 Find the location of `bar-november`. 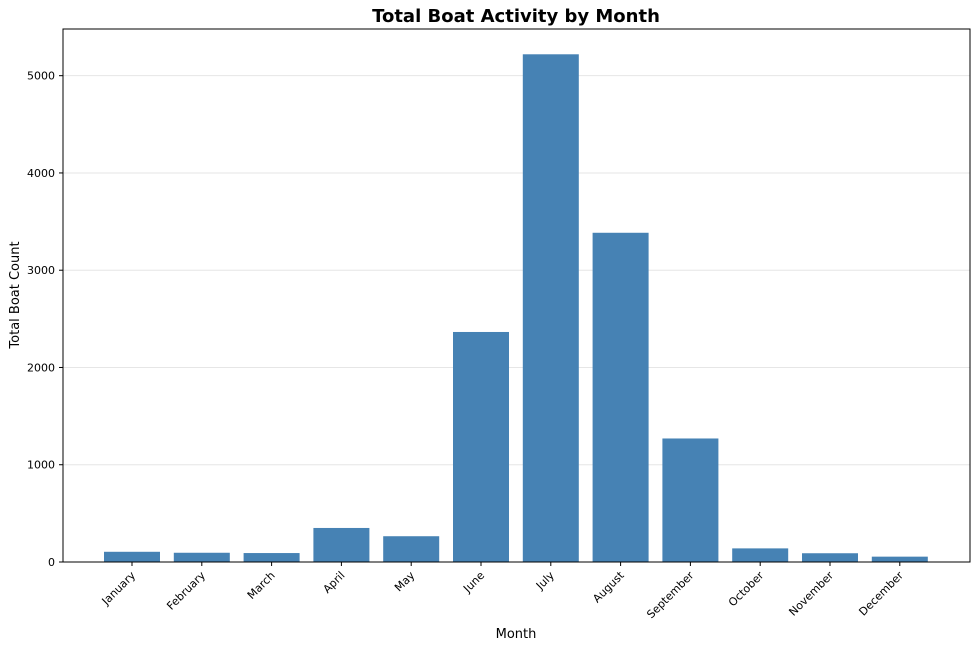

bar-november is located at coordinates (830, 557).